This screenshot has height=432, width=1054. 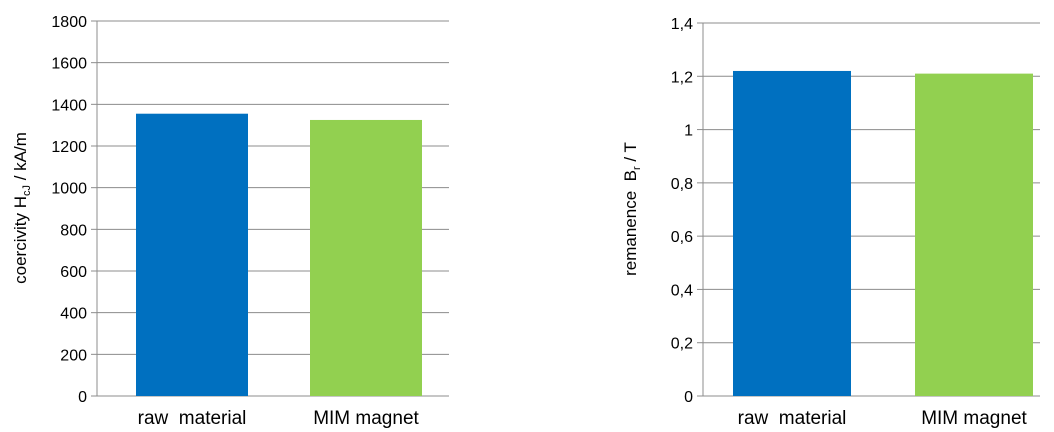 I want to click on coercivity-y-axis-title-subscript: cJ, so click(x=27, y=190).